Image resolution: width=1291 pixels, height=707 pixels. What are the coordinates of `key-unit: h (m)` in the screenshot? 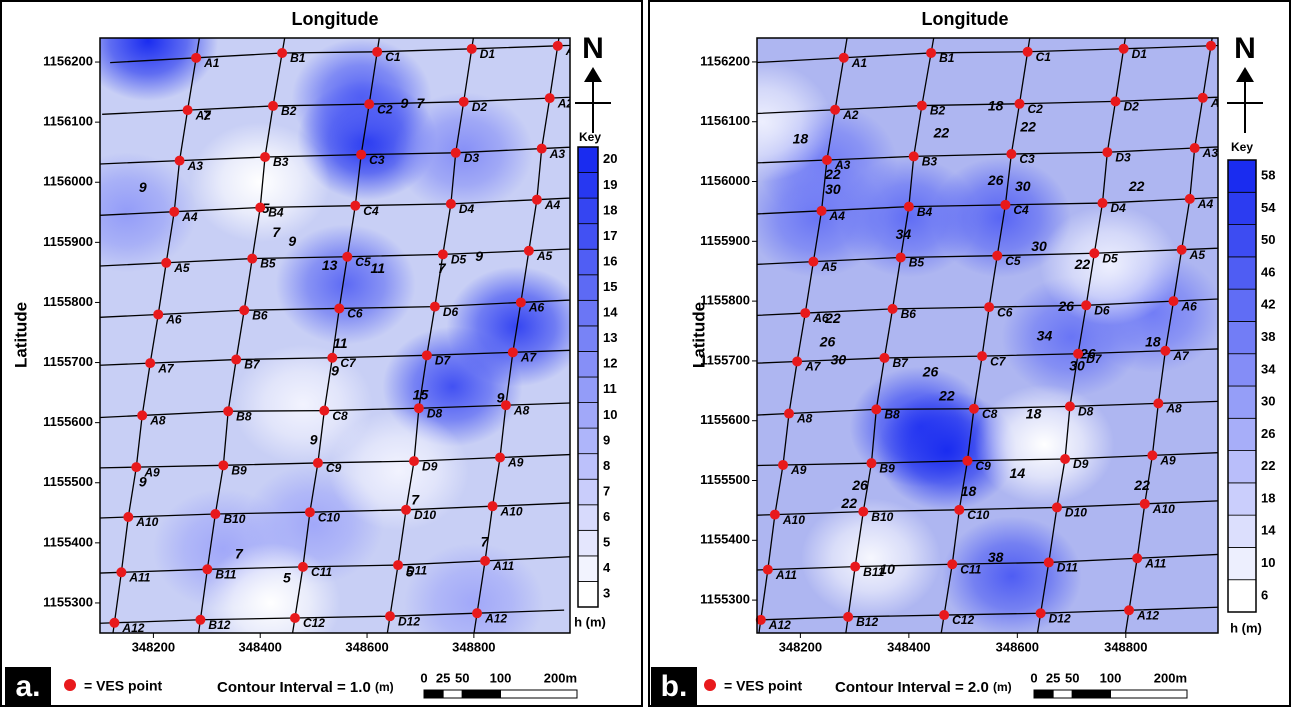 It's located at (1246, 627).